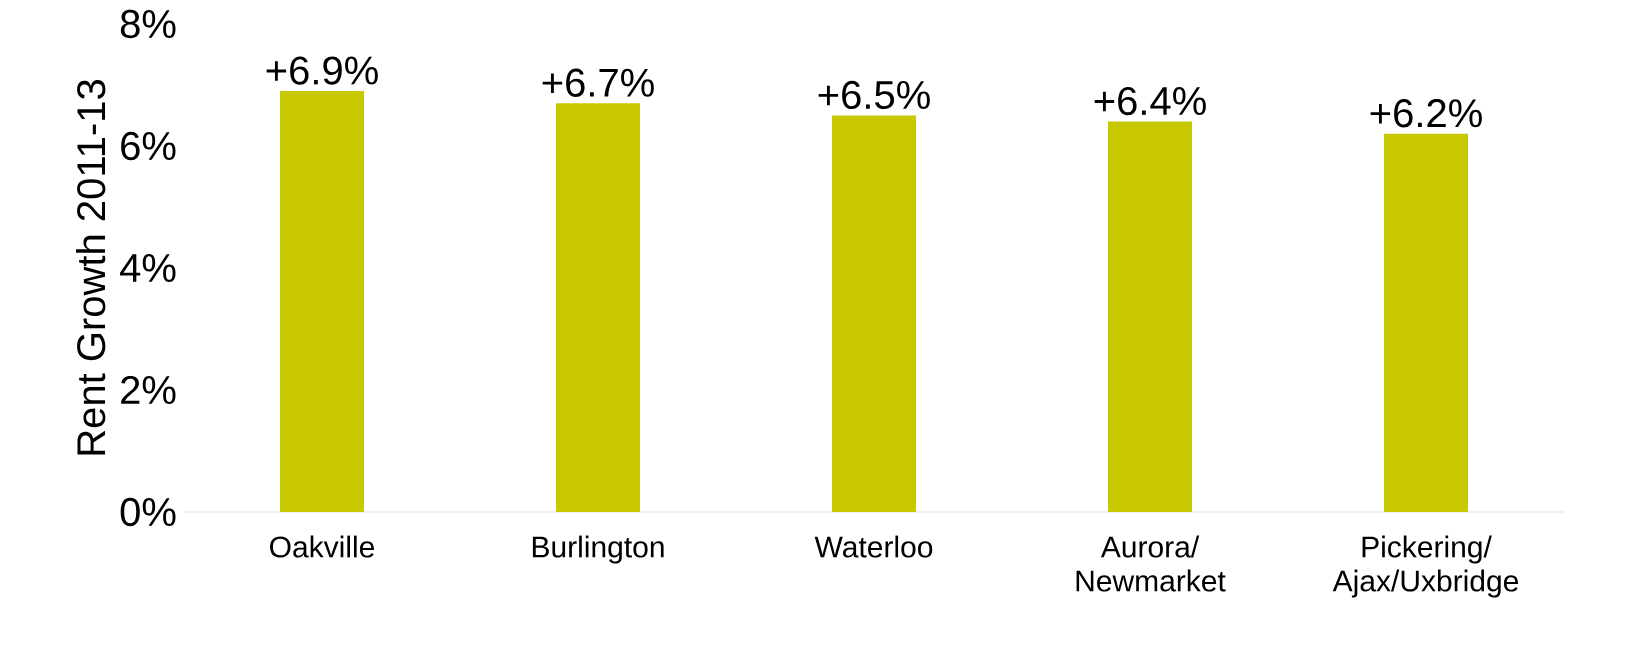 The height and width of the screenshot is (648, 1652). Describe the element at coordinates (148, 268) in the screenshot. I see `y-tick-label: 4%` at that location.